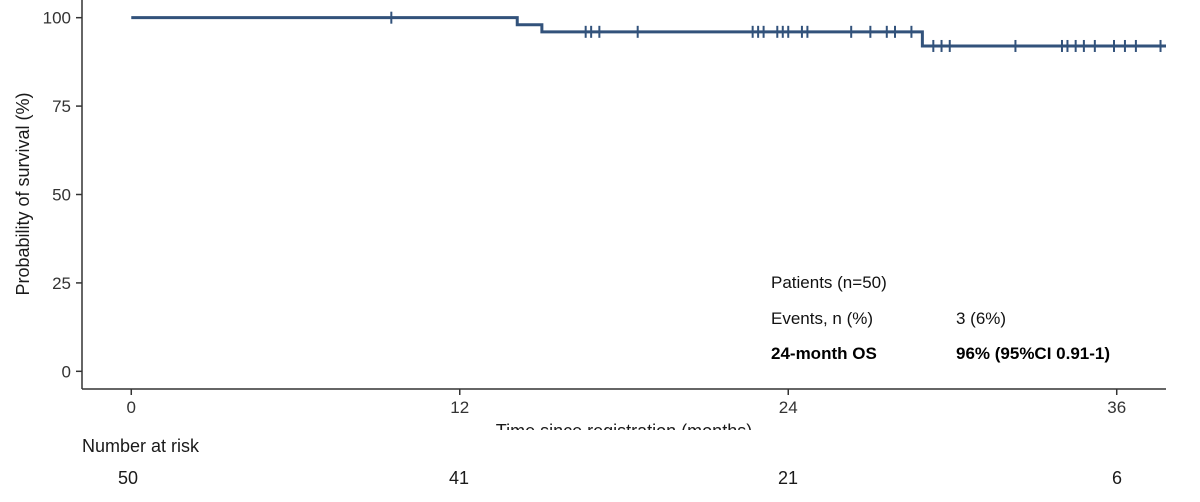 Image resolution: width=1200 pixels, height=502 pixels. I want to click on censor-marks, so click(776, 31).